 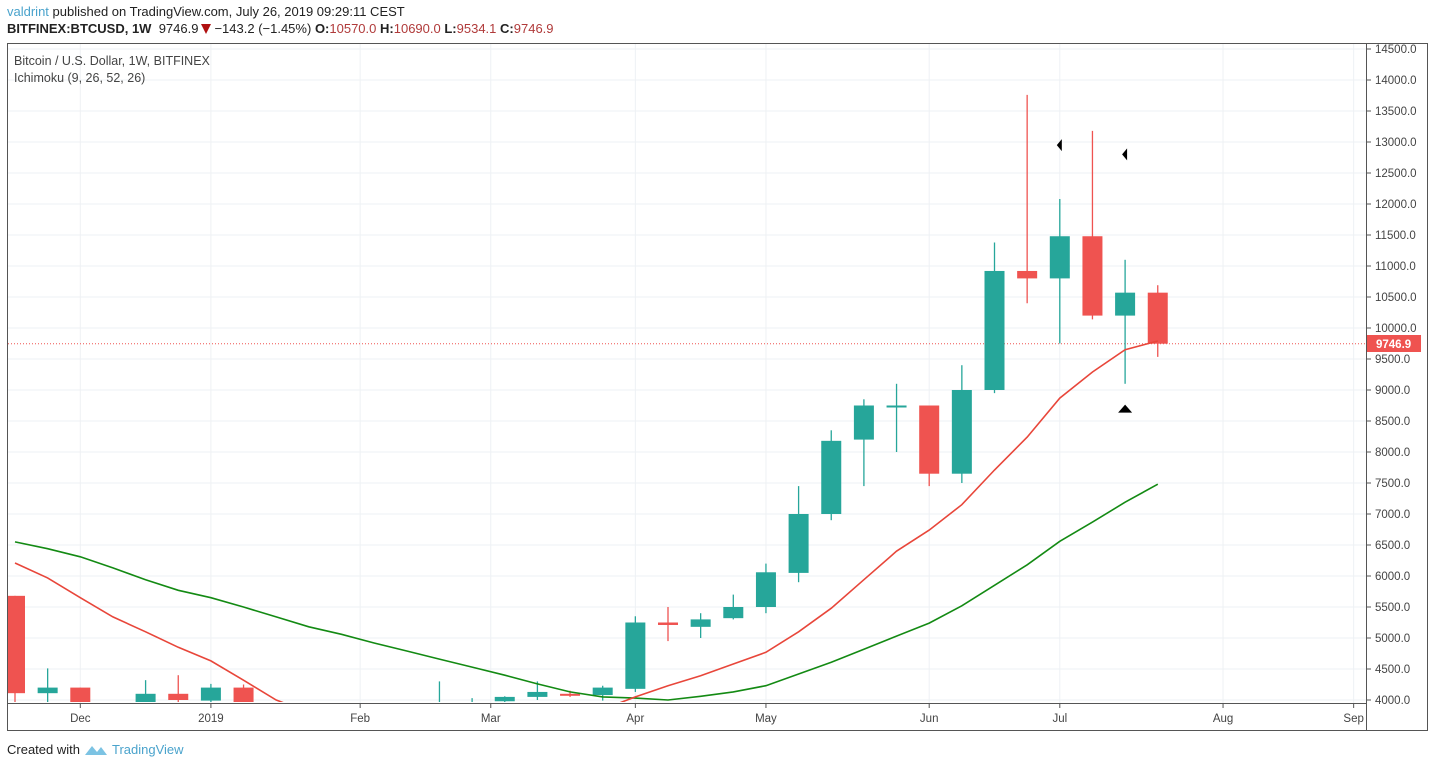 What do you see at coordinates (766, 719) in the screenshot?
I see `x-tick-label: May` at bounding box center [766, 719].